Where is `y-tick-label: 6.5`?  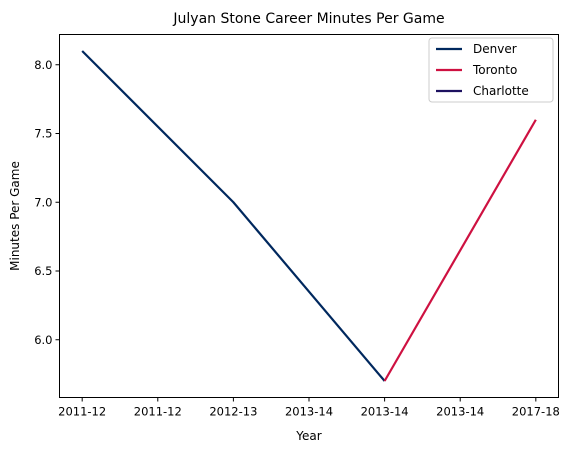
y-tick-label: 6.5 is located at coordinates (43, 271).